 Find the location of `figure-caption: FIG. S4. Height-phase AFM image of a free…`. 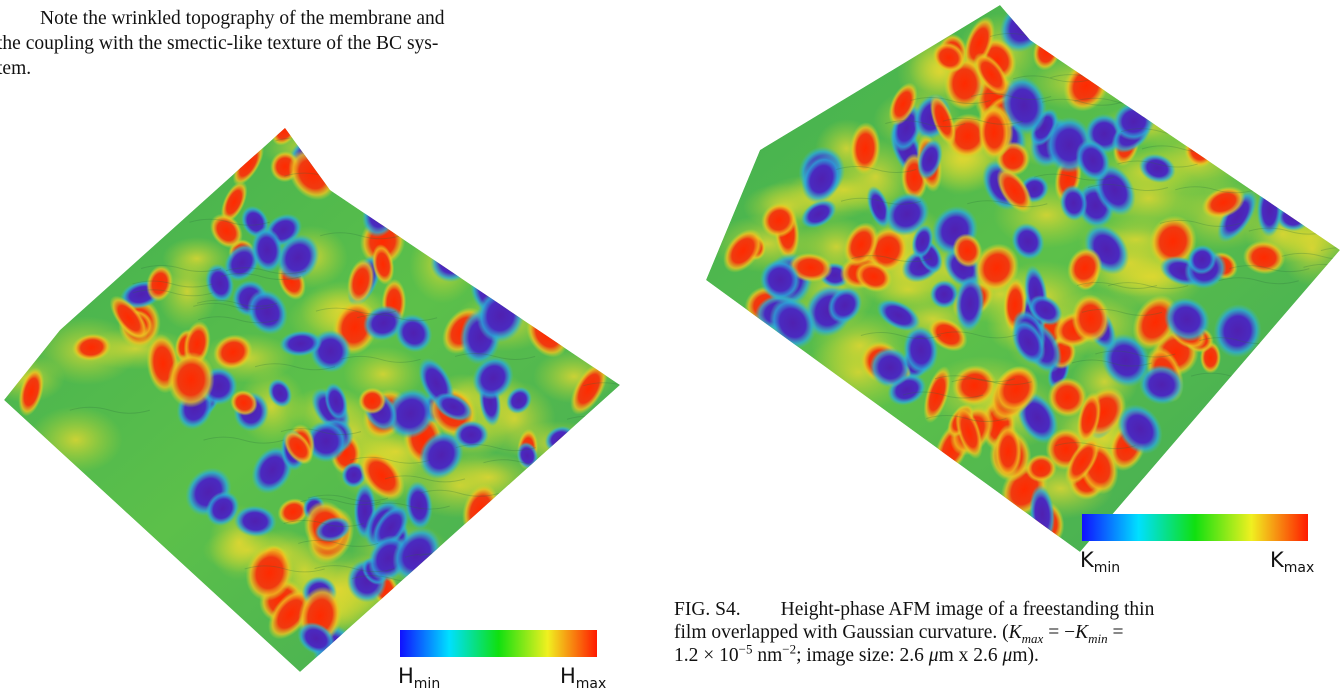

figure-caption: FIG. S4. Height-phase AFM image of a free… is located at coordinates (1008, 632).